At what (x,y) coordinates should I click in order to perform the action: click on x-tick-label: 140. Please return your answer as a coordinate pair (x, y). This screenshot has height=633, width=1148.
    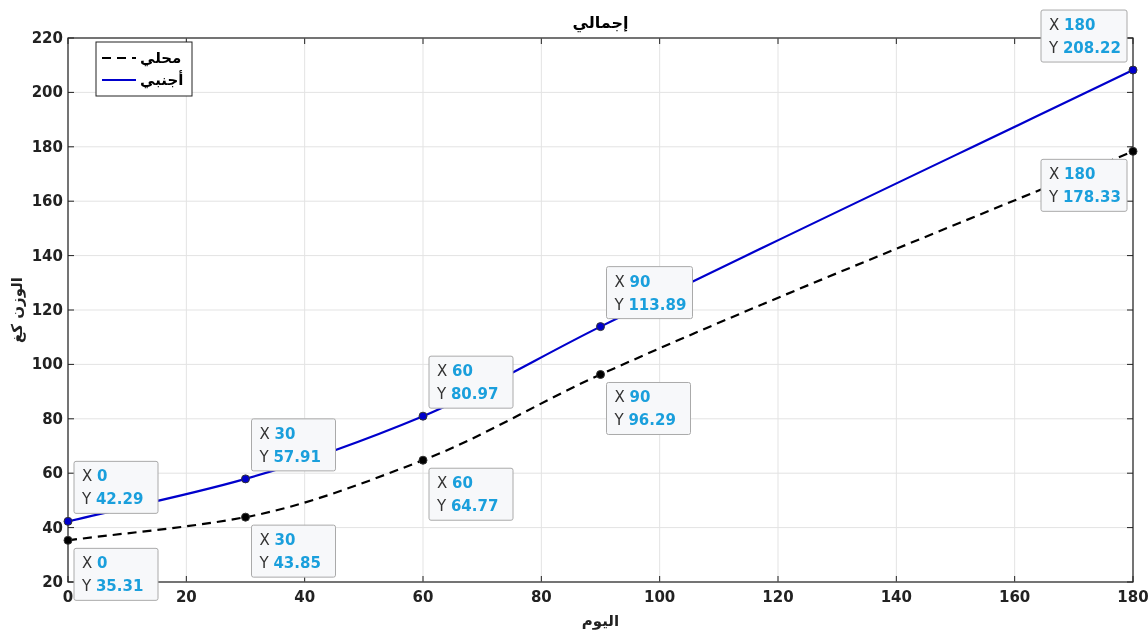
    Looking at the image, I should click on (896, 597).